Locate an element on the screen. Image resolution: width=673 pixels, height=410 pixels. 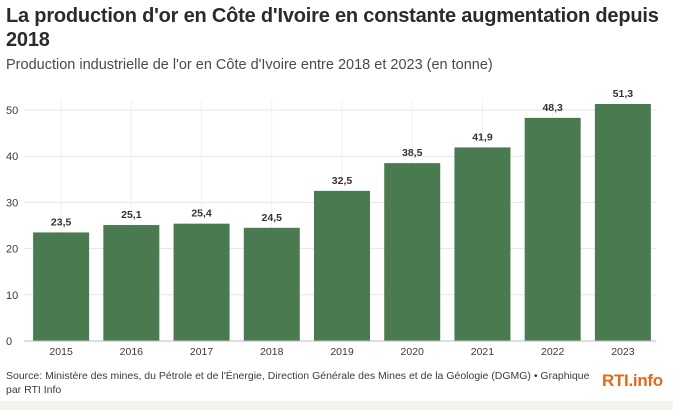
data-label: 51,3 is located at coordinates (623, 94).